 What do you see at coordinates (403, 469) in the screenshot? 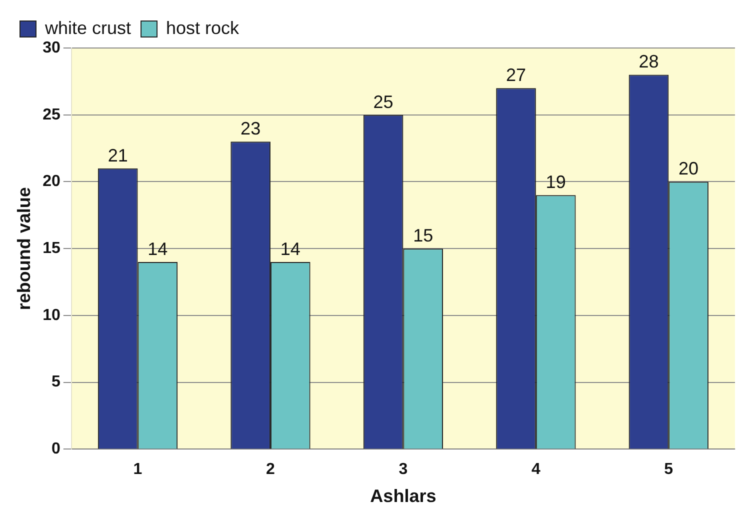
I see `x-tick-label: 3` at bounding box center [403, 469].